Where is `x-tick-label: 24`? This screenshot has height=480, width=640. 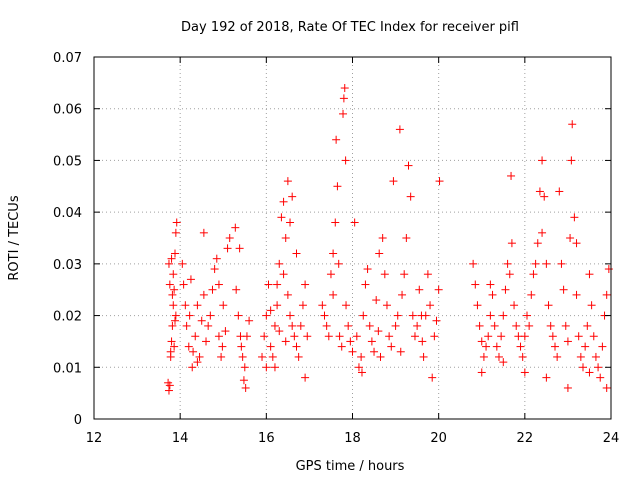
x-tick-label: 24 is located at coordinates (611, 438).